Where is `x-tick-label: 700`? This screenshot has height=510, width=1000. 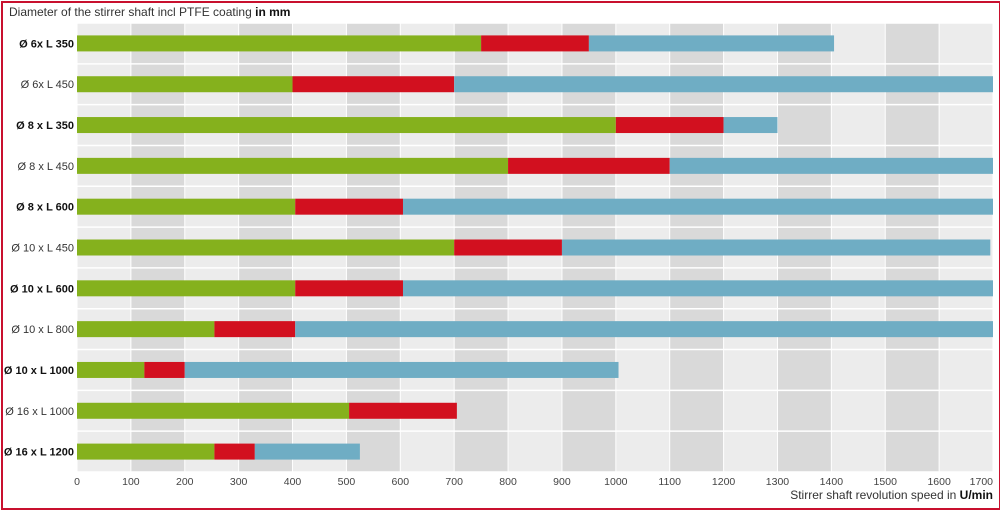 x-tick-label: 700 is located at coordinates (454, 482).